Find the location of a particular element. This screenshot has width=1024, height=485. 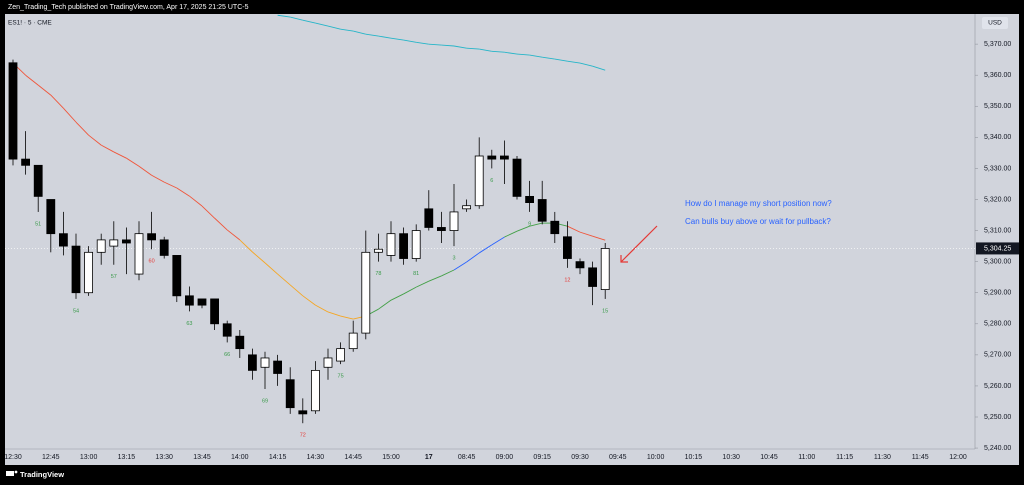

x-tick-label: 13:30 is located at coordinates (164, 457).